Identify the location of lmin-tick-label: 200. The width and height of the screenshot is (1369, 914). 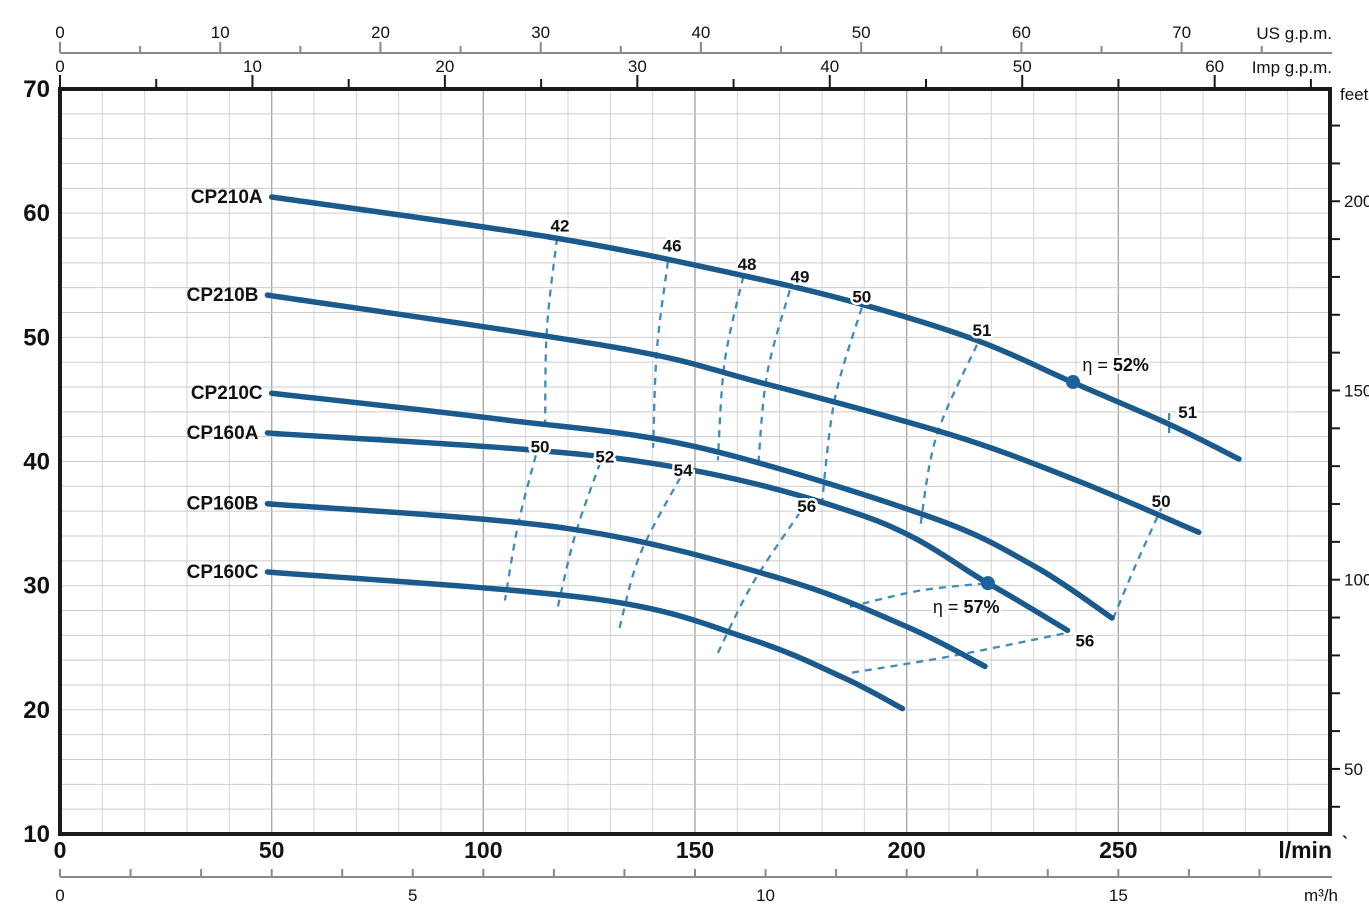
(906, 850).